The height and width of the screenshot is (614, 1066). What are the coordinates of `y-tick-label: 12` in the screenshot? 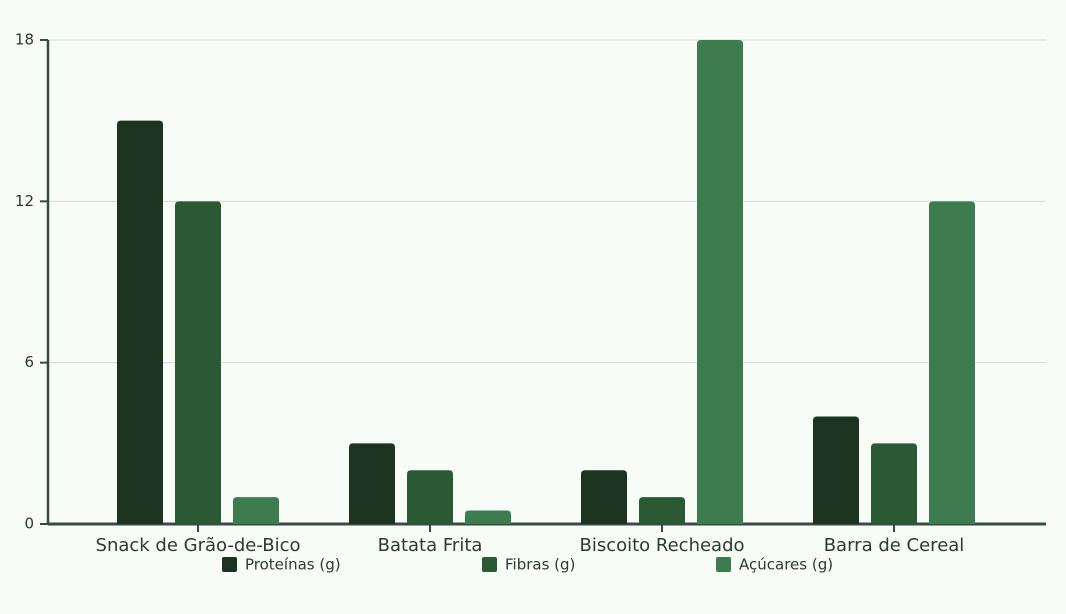 It's located at (24, 201).